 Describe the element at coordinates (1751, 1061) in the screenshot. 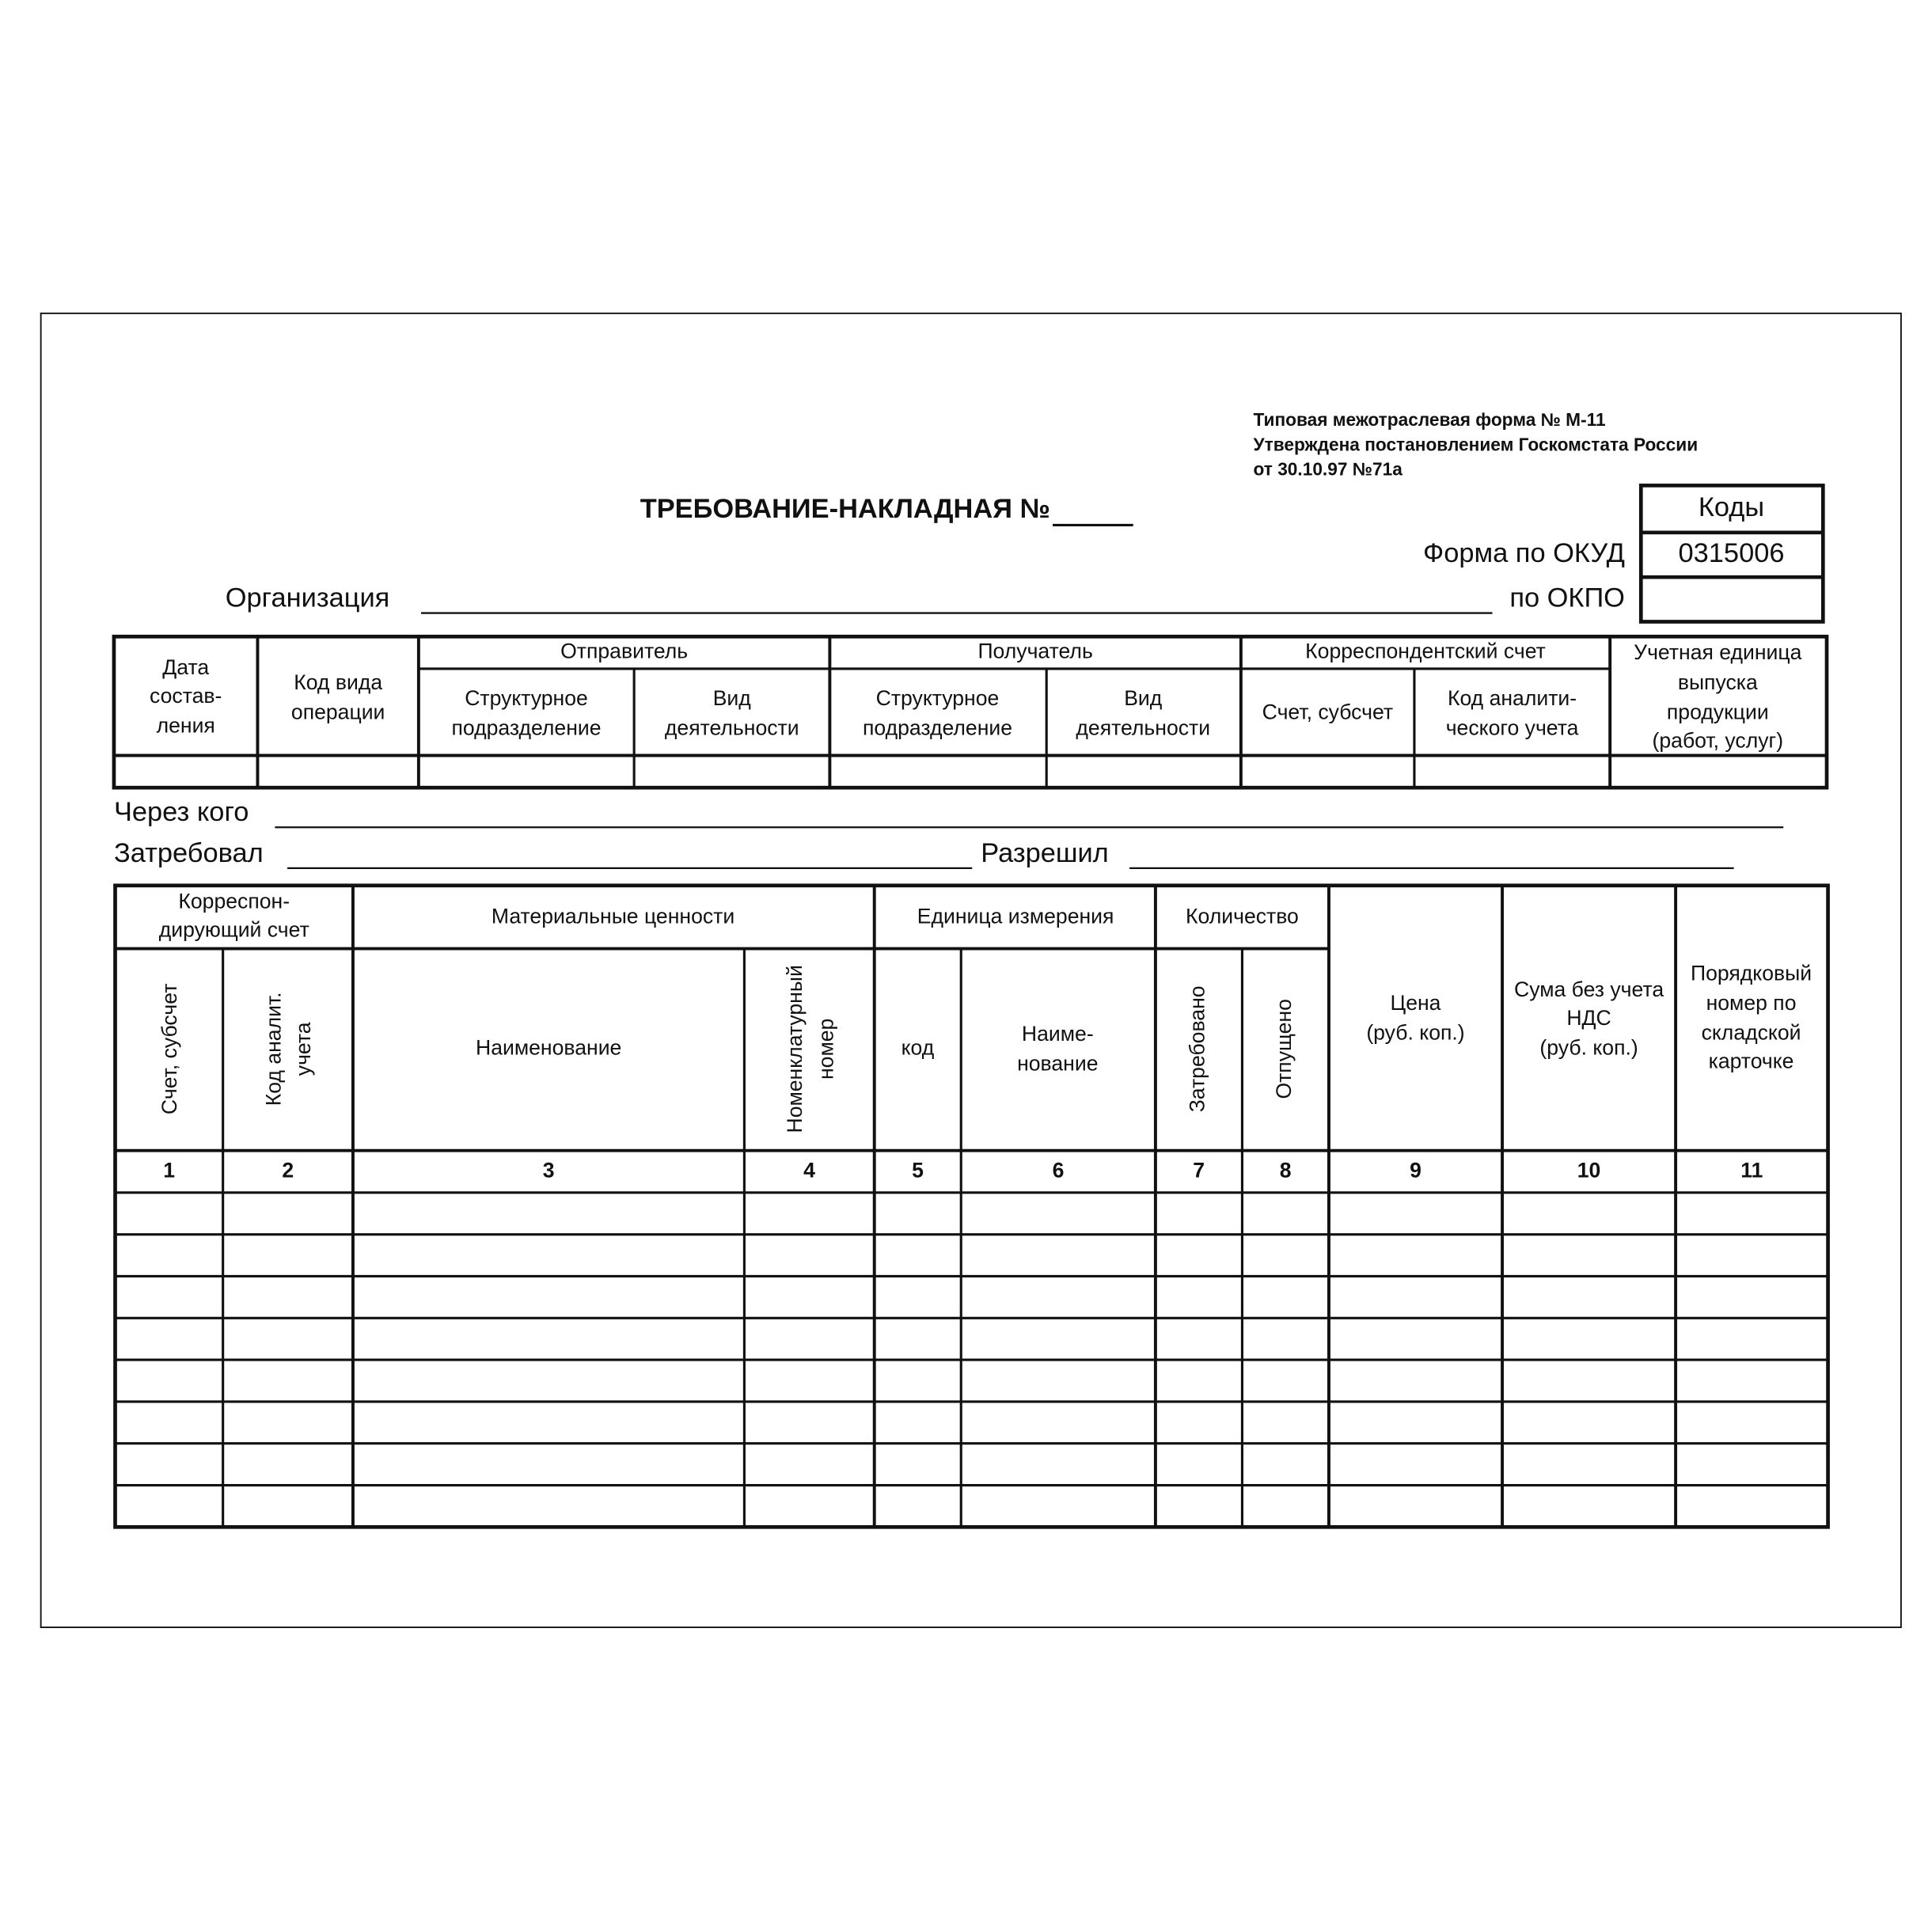

I see `table2-header: карточке` at that location.